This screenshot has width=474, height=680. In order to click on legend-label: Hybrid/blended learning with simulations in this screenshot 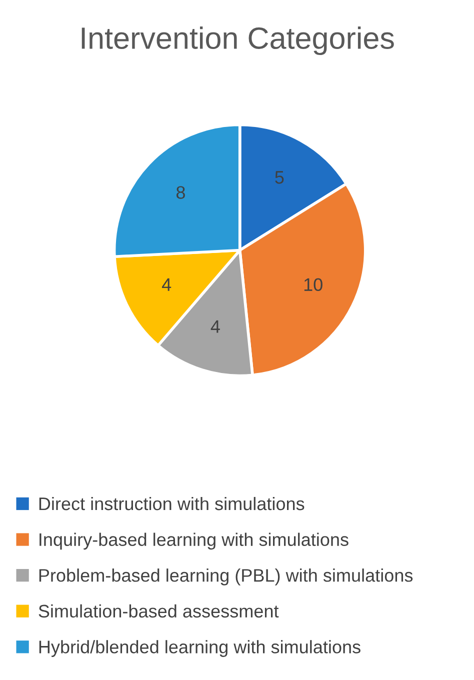, I will do `click(199, 648)`.